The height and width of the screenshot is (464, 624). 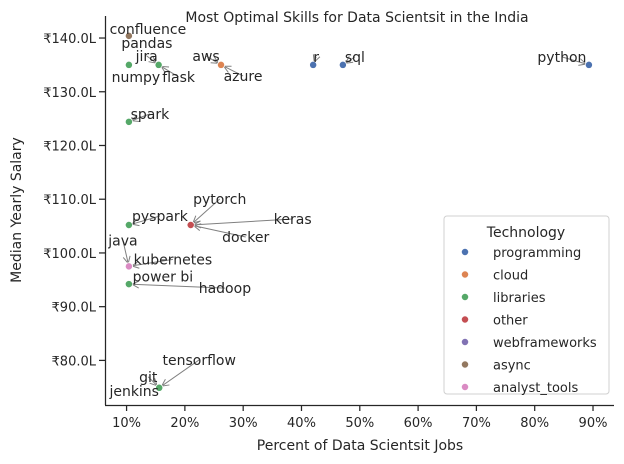 I want to click on x-tick-label: 20%, so click(x=184, y=423).